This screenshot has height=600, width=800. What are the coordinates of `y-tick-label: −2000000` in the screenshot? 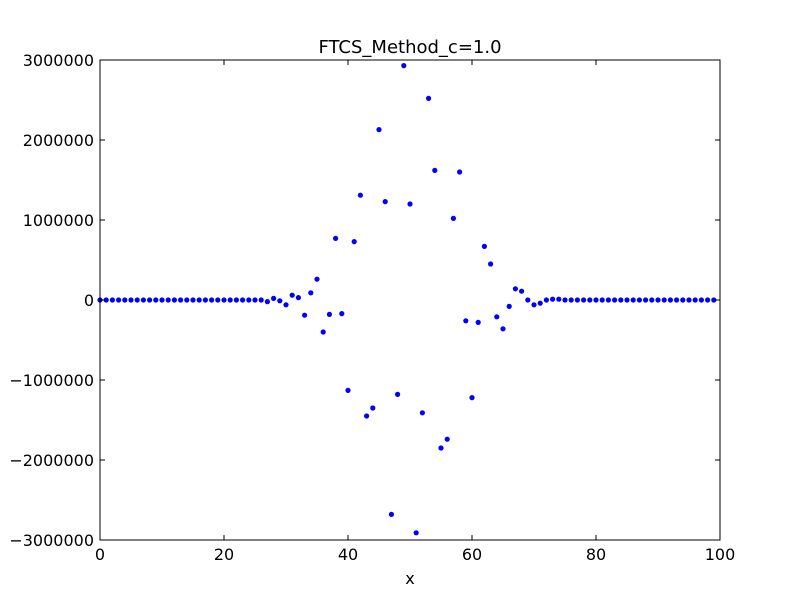 It's located at (51, 460).